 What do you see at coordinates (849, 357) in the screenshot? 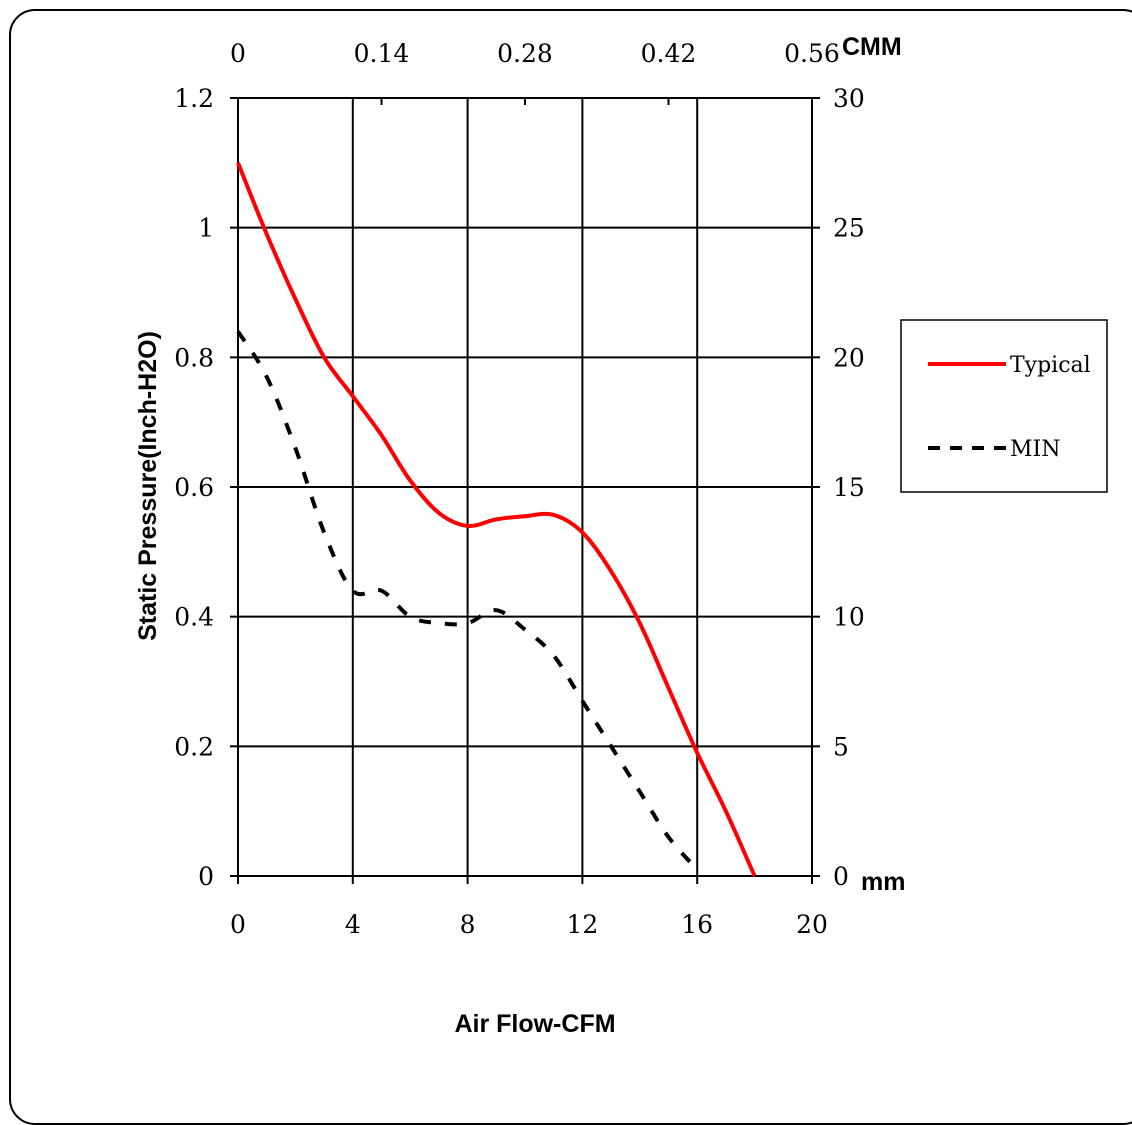
I see `y2-tick-label: 20` at bounding box center [849, 357].